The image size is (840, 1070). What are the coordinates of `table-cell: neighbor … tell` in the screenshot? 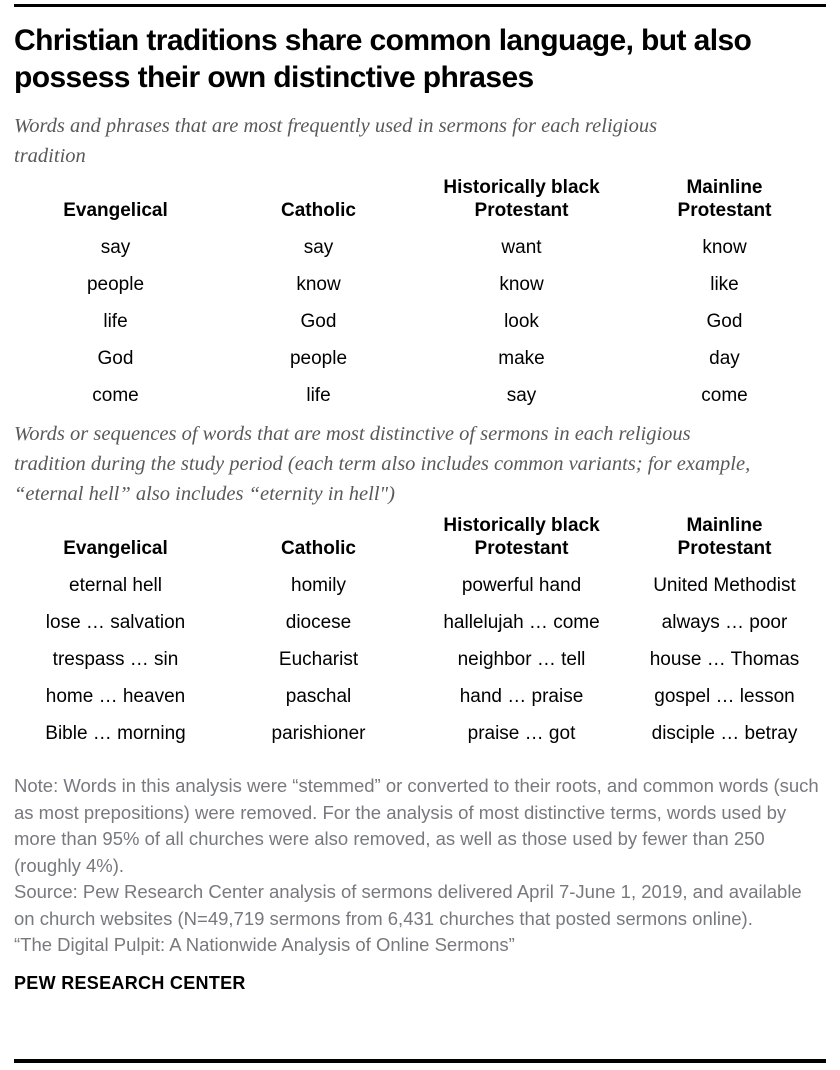 It's located at (521, 659).